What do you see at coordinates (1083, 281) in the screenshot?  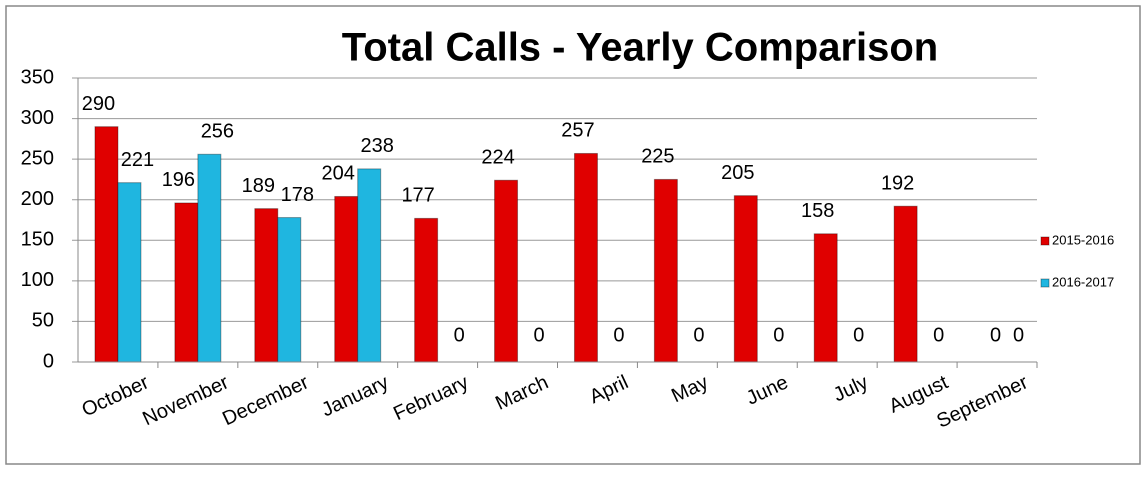 I see `legend-label: 2016-2017` at bounding box center [1083, 281].